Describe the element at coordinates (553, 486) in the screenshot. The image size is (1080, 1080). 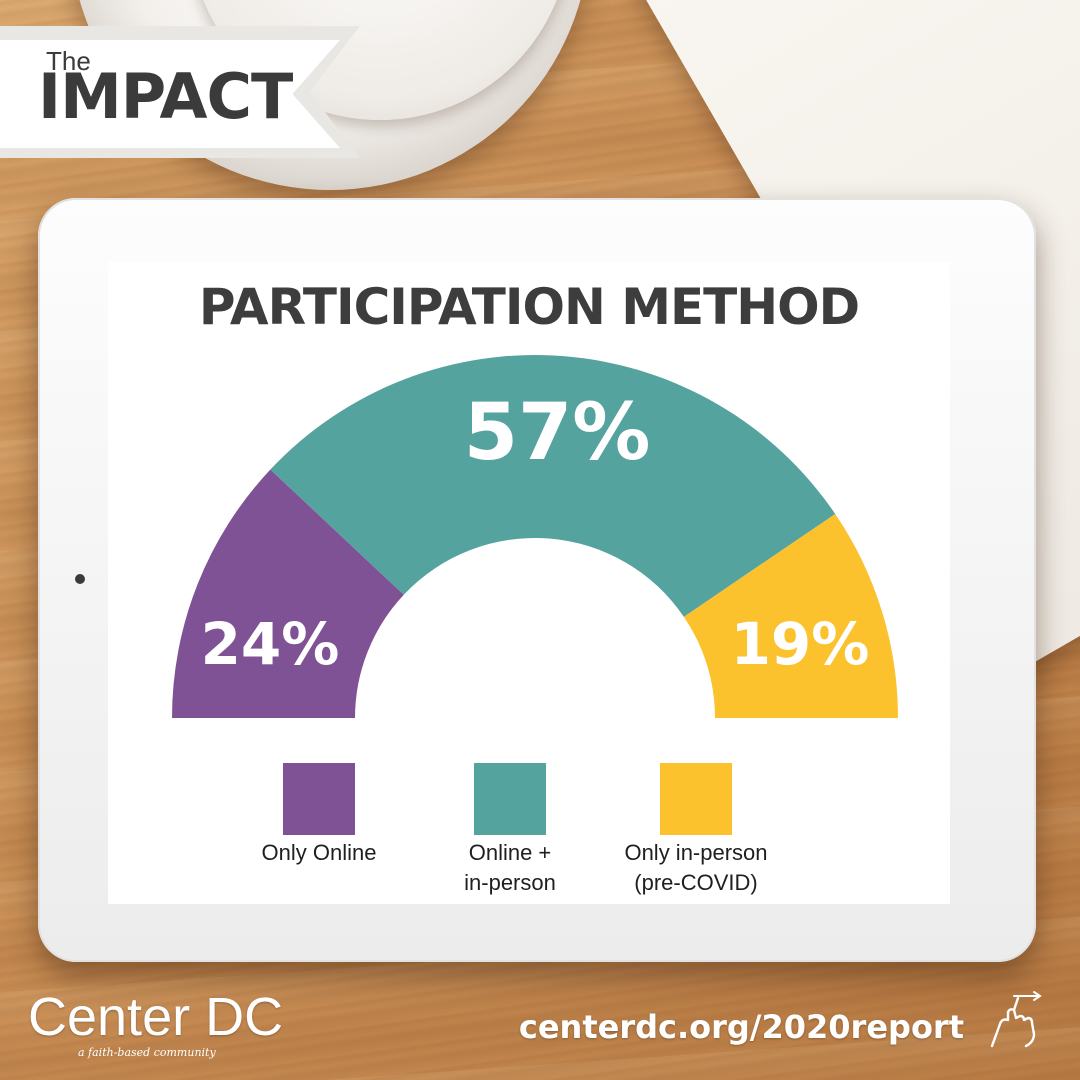
I see `slice-online-in-person` at that location.